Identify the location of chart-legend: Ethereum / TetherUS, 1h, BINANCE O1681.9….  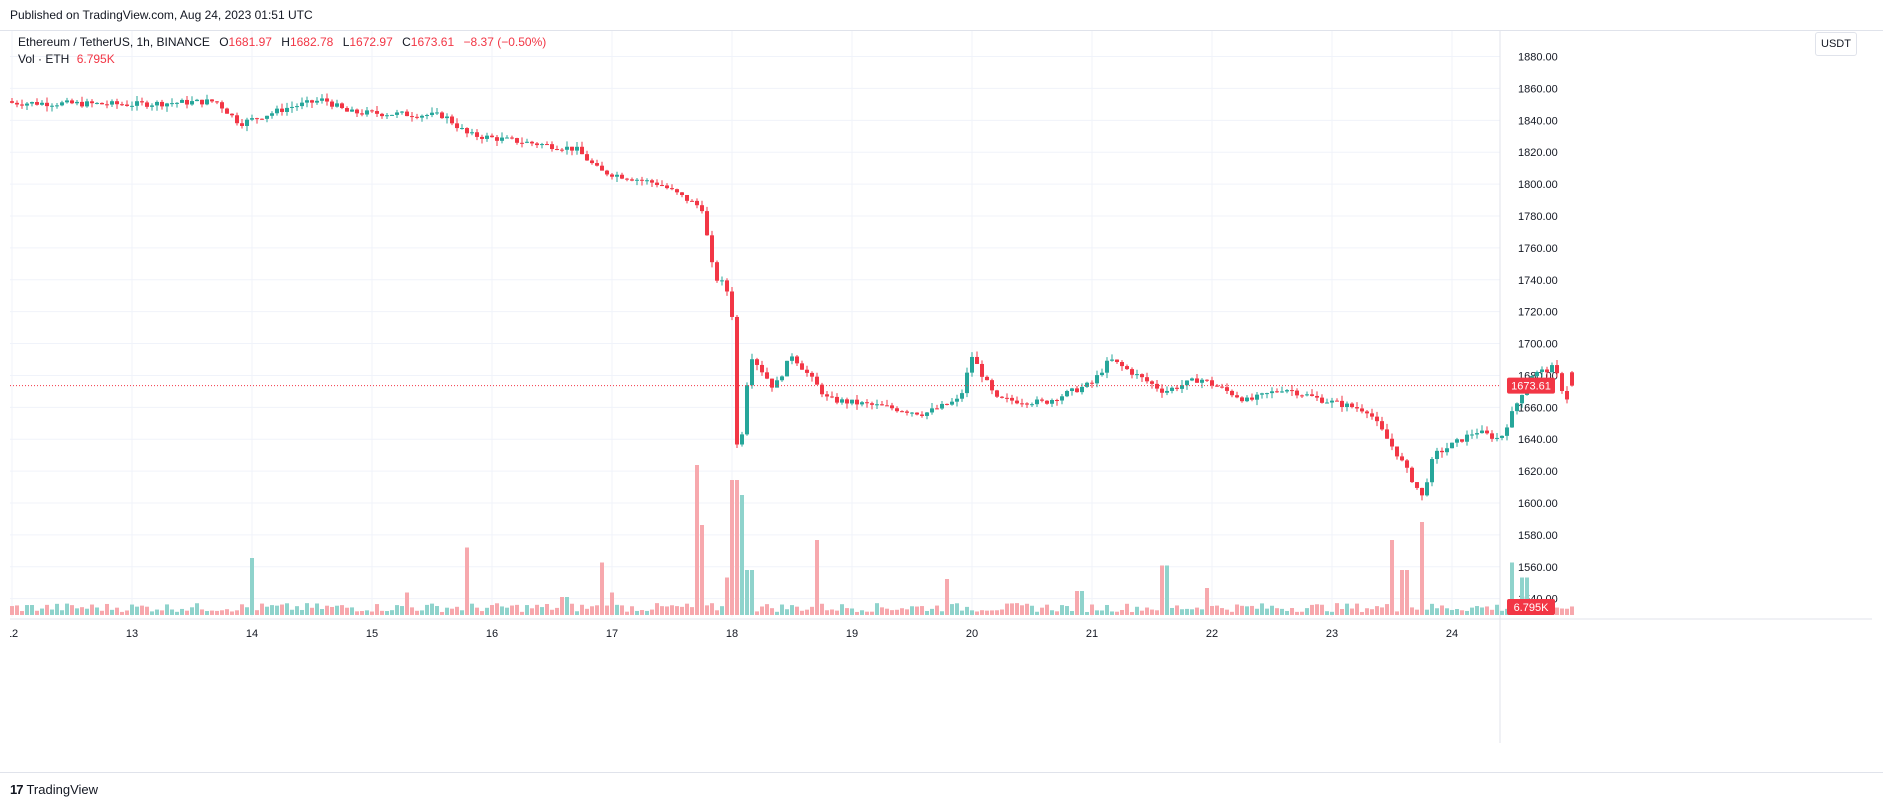
(285, 51).